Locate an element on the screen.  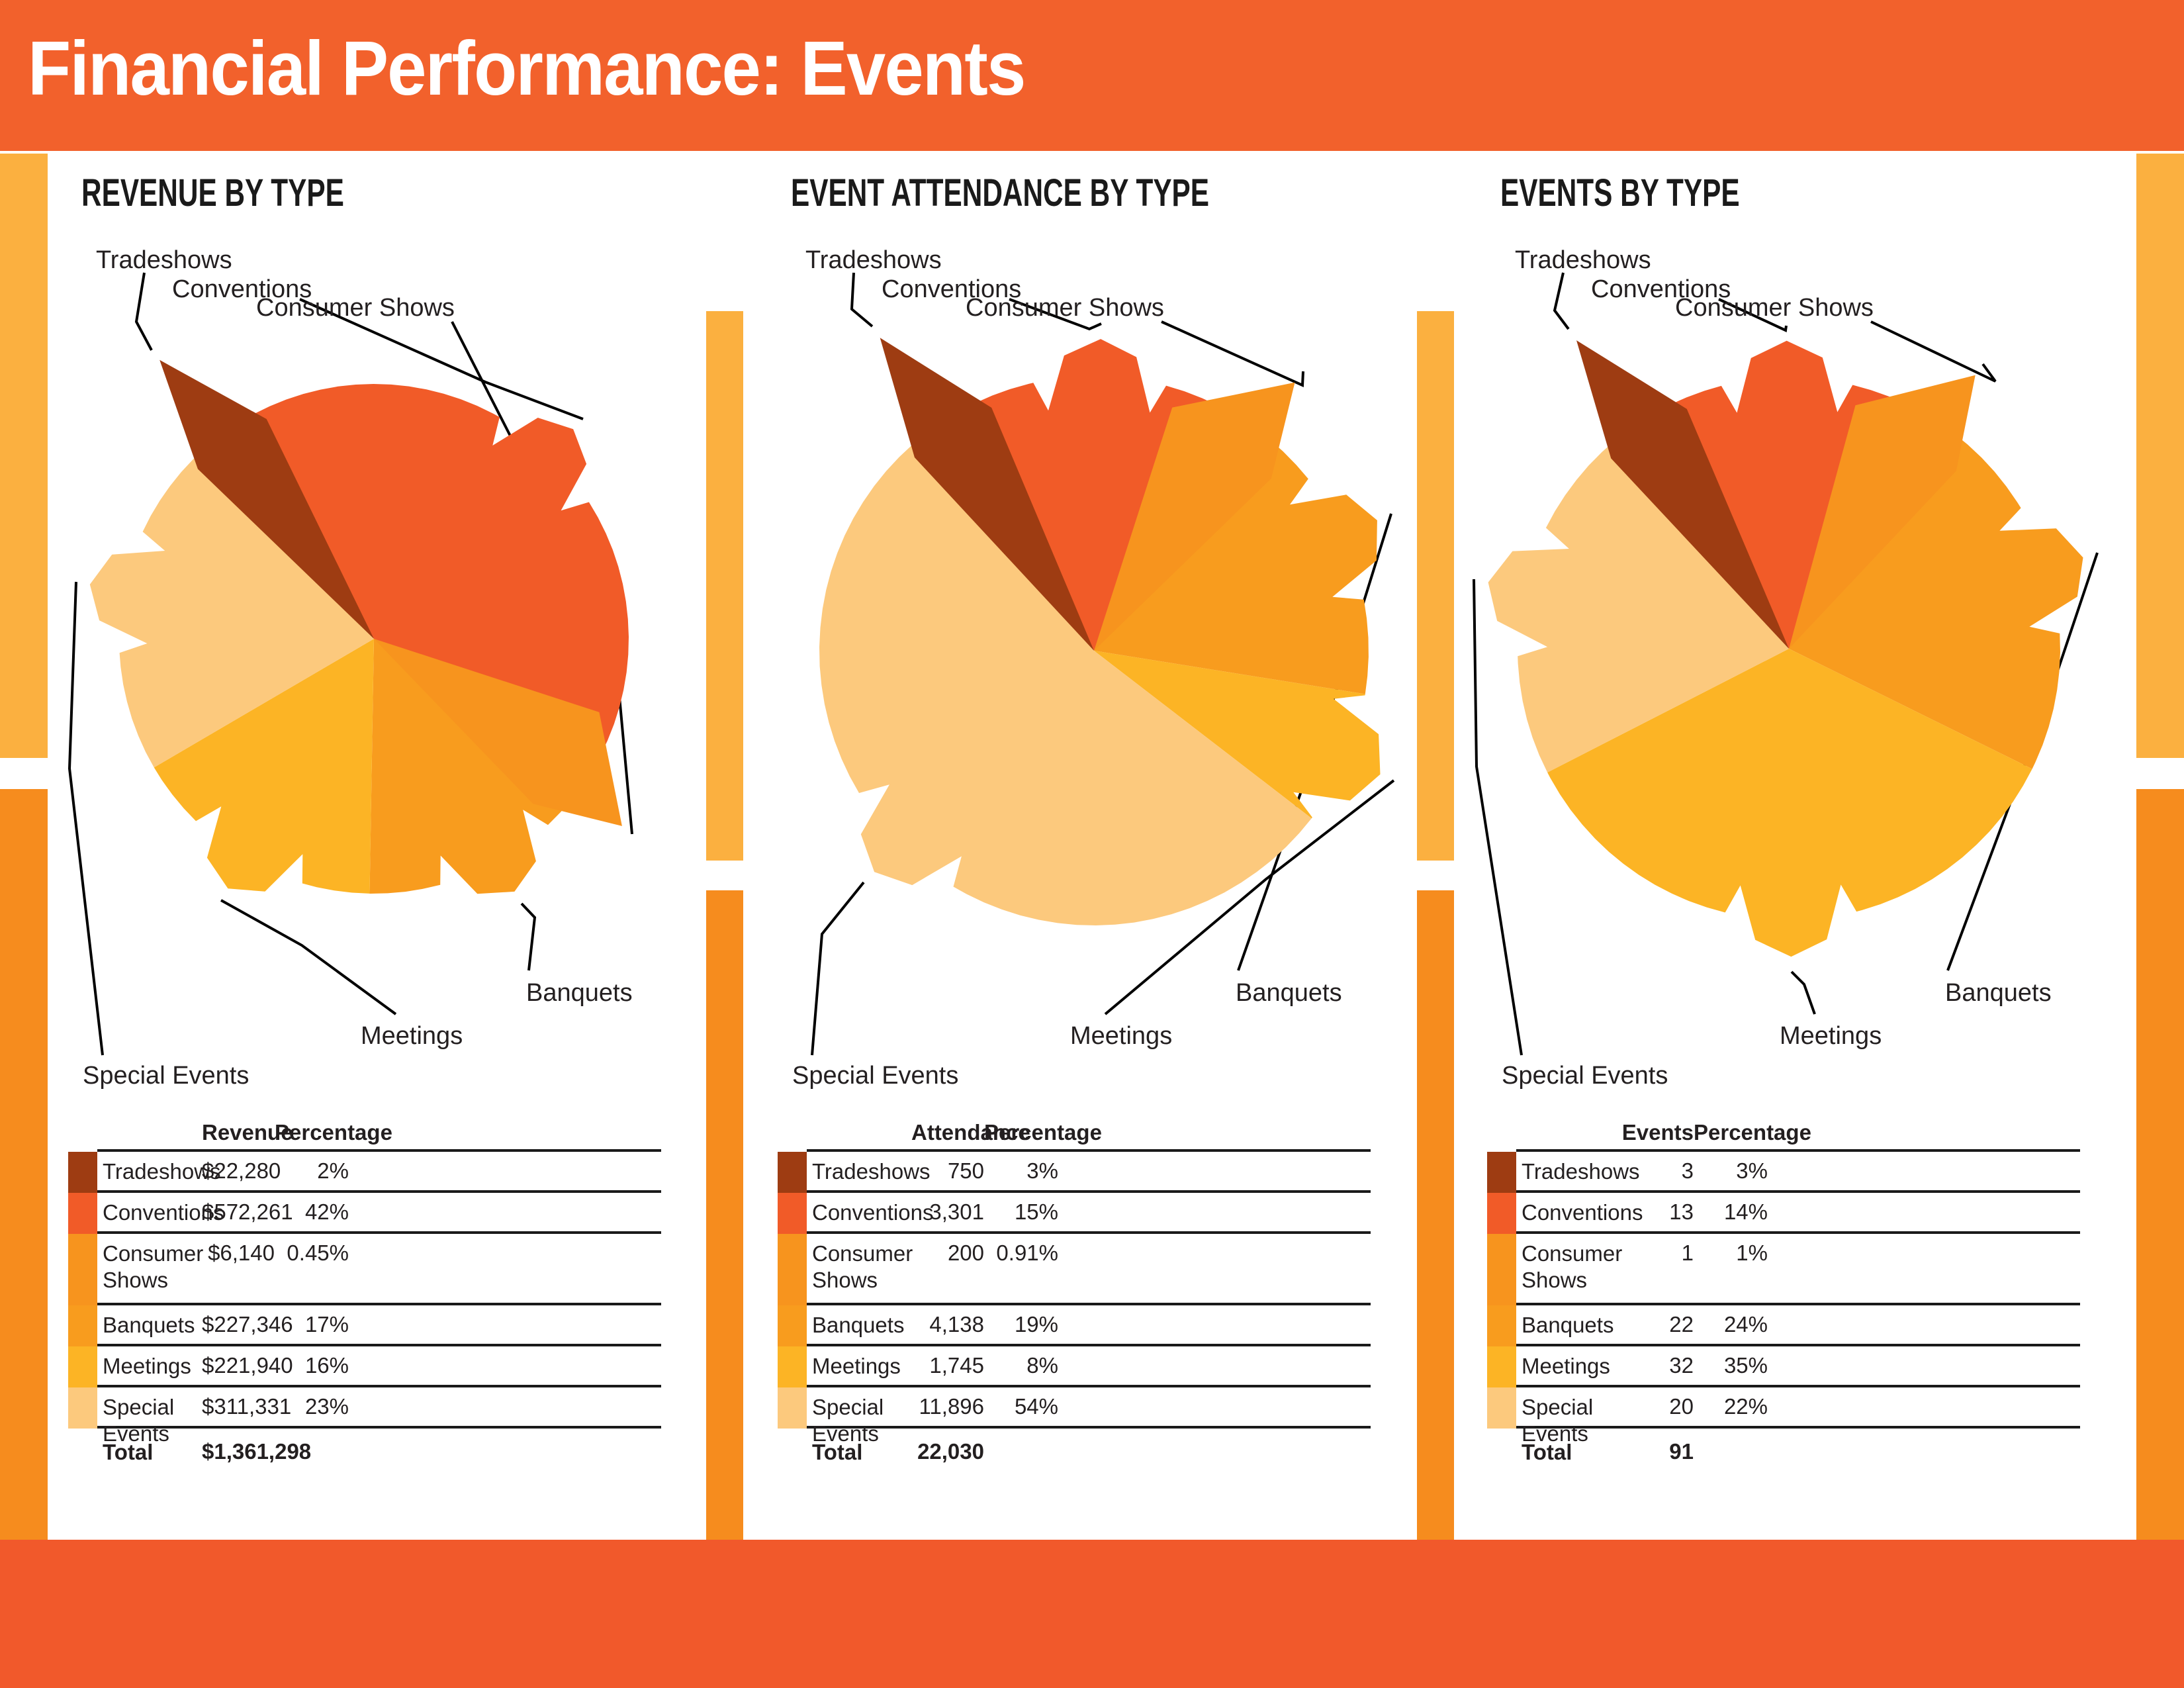
row-percentage: 8% is located at coordinates (1042, 1365).